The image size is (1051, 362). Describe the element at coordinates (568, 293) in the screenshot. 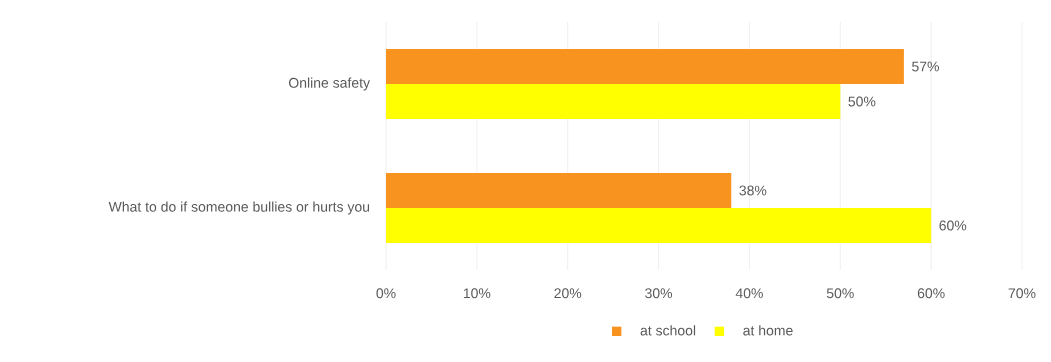

I see `x-tick-label: 20%` at that location.